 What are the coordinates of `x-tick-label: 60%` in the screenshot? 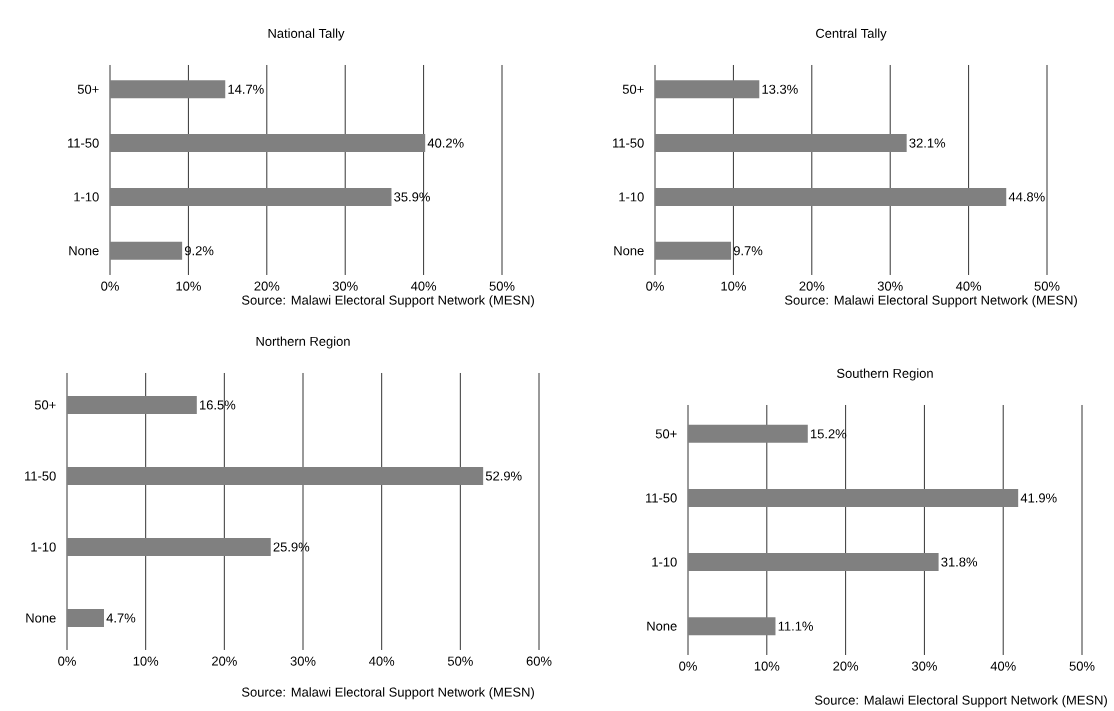 It's located at (539, 661).